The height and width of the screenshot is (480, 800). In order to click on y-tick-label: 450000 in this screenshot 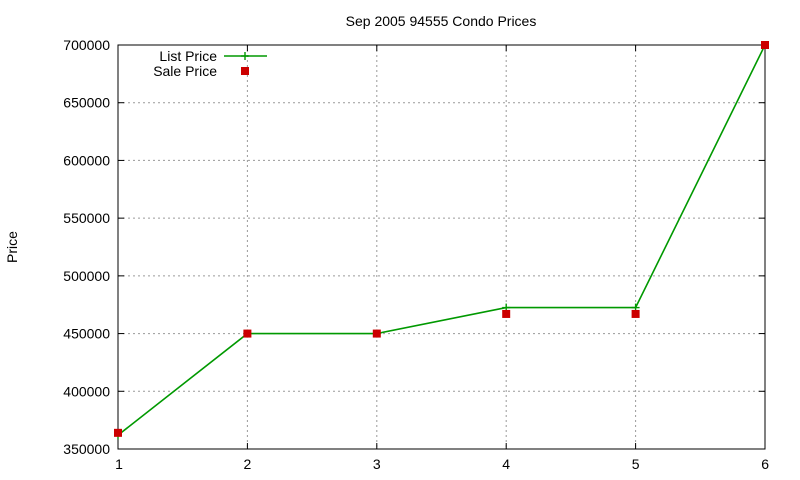, I will do `click(86, 334)`.